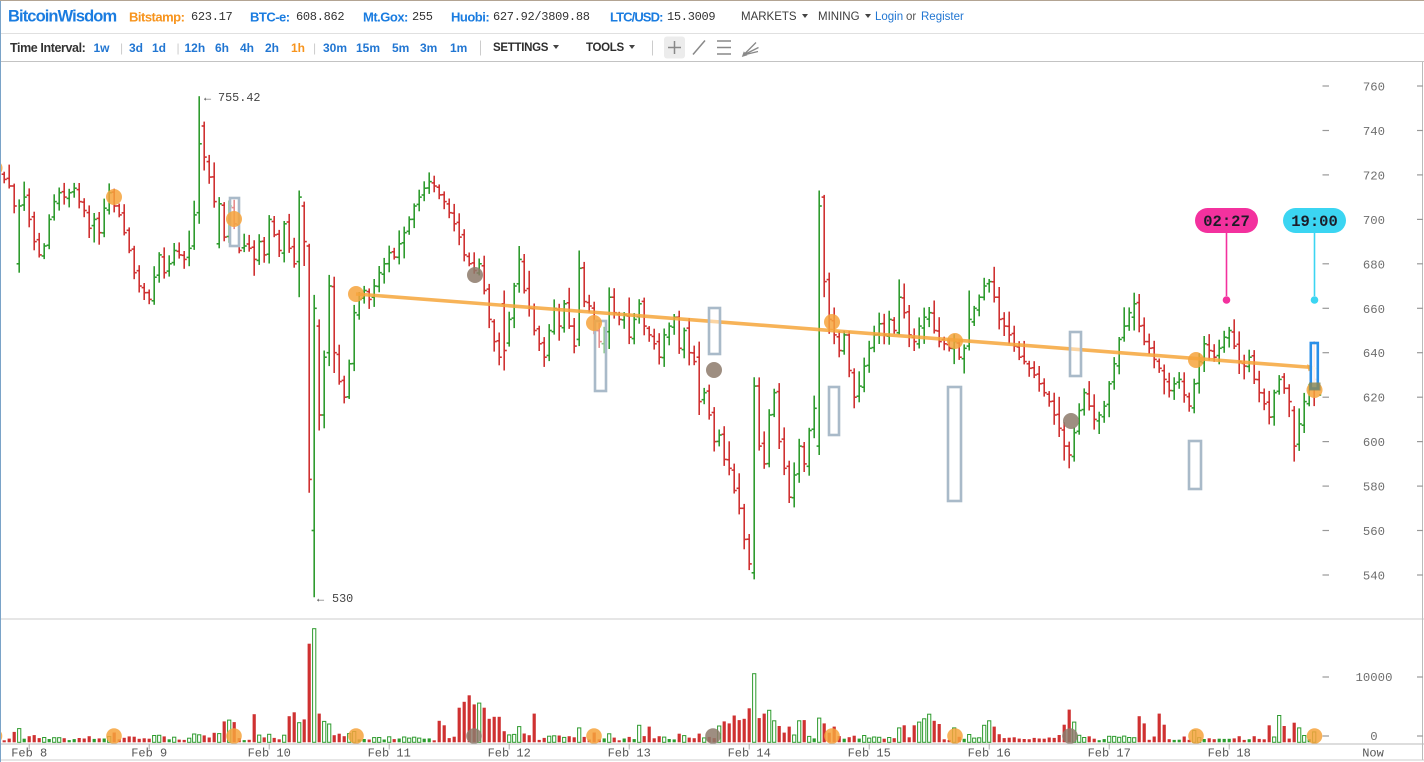 Image resolution: width=1424 pixels, height=762 pixels. I want to click on svg-text: 755.42, so click(239, 98).